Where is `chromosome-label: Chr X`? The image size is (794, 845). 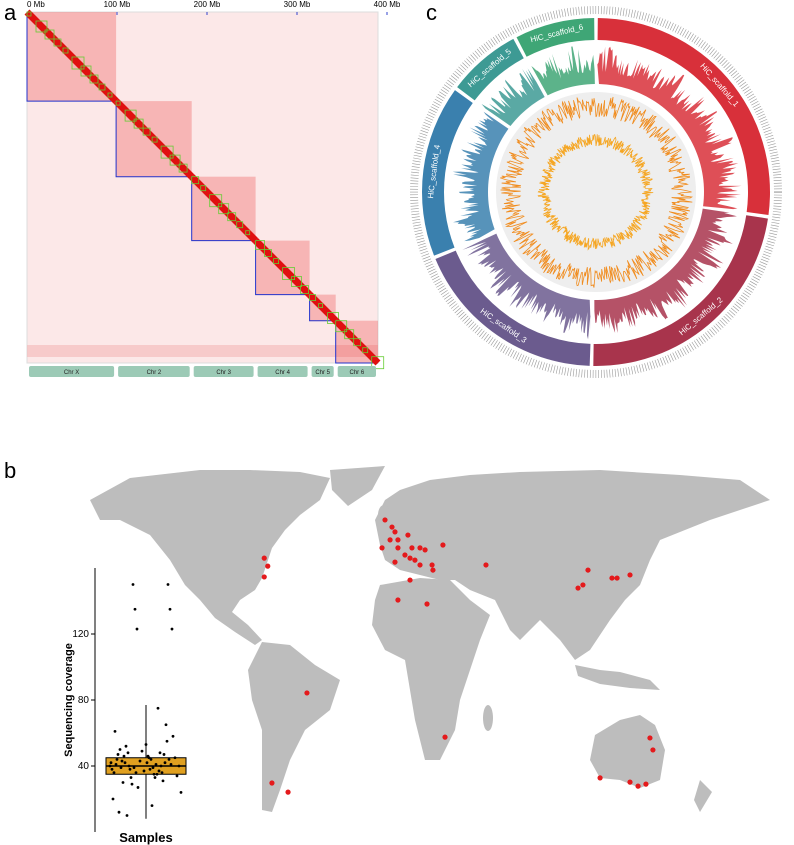
chromosome-label: Chr X is located at coordinates (71, 373).